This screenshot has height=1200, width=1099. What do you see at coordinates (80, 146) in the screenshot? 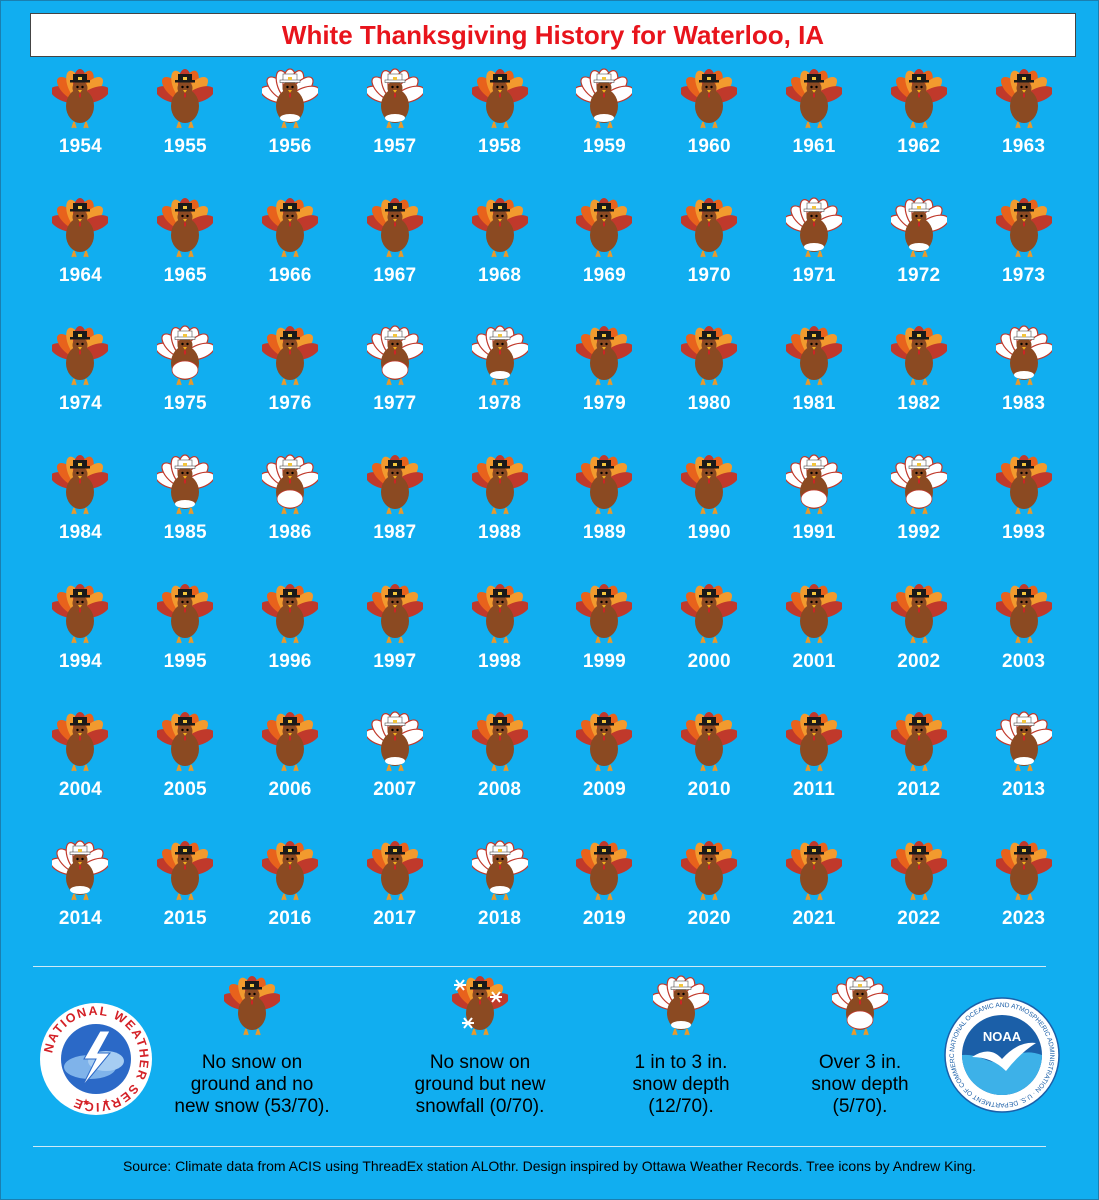
I see `year-label: 1954` at bounding box center [80, 146].